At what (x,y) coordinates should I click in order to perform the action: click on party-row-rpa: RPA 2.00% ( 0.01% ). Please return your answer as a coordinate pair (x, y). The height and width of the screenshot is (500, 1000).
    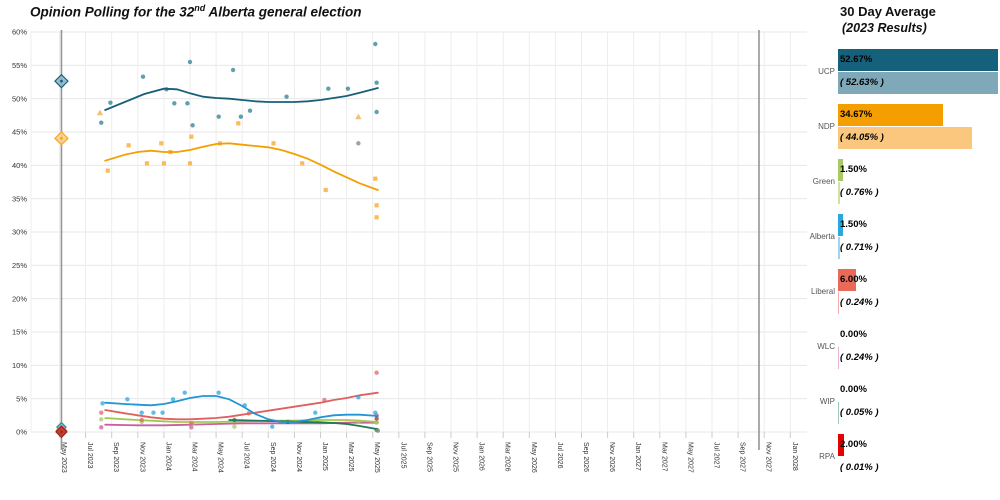
    Looking at the image, I should click on (906, 456).